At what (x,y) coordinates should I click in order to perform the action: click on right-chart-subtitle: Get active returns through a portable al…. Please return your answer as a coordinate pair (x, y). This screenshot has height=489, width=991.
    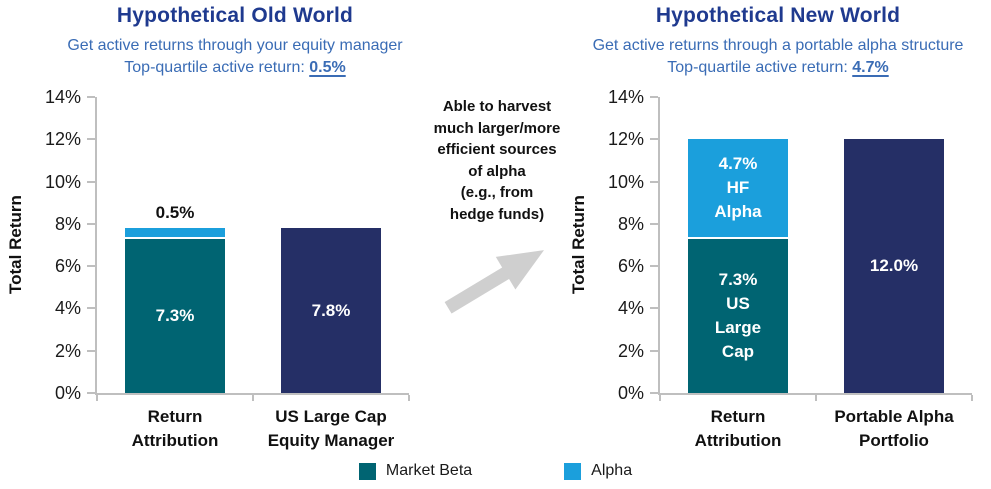
    Looking at the image, I should click on (778, 45).